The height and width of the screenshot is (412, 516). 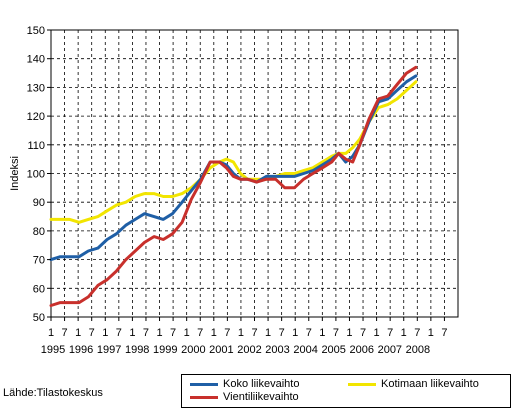 What do you see at coordinates (53, 393) in the screenshot?
I see `source-note: Lähde:Tilastokeskus` at bounding box center [53, 393].